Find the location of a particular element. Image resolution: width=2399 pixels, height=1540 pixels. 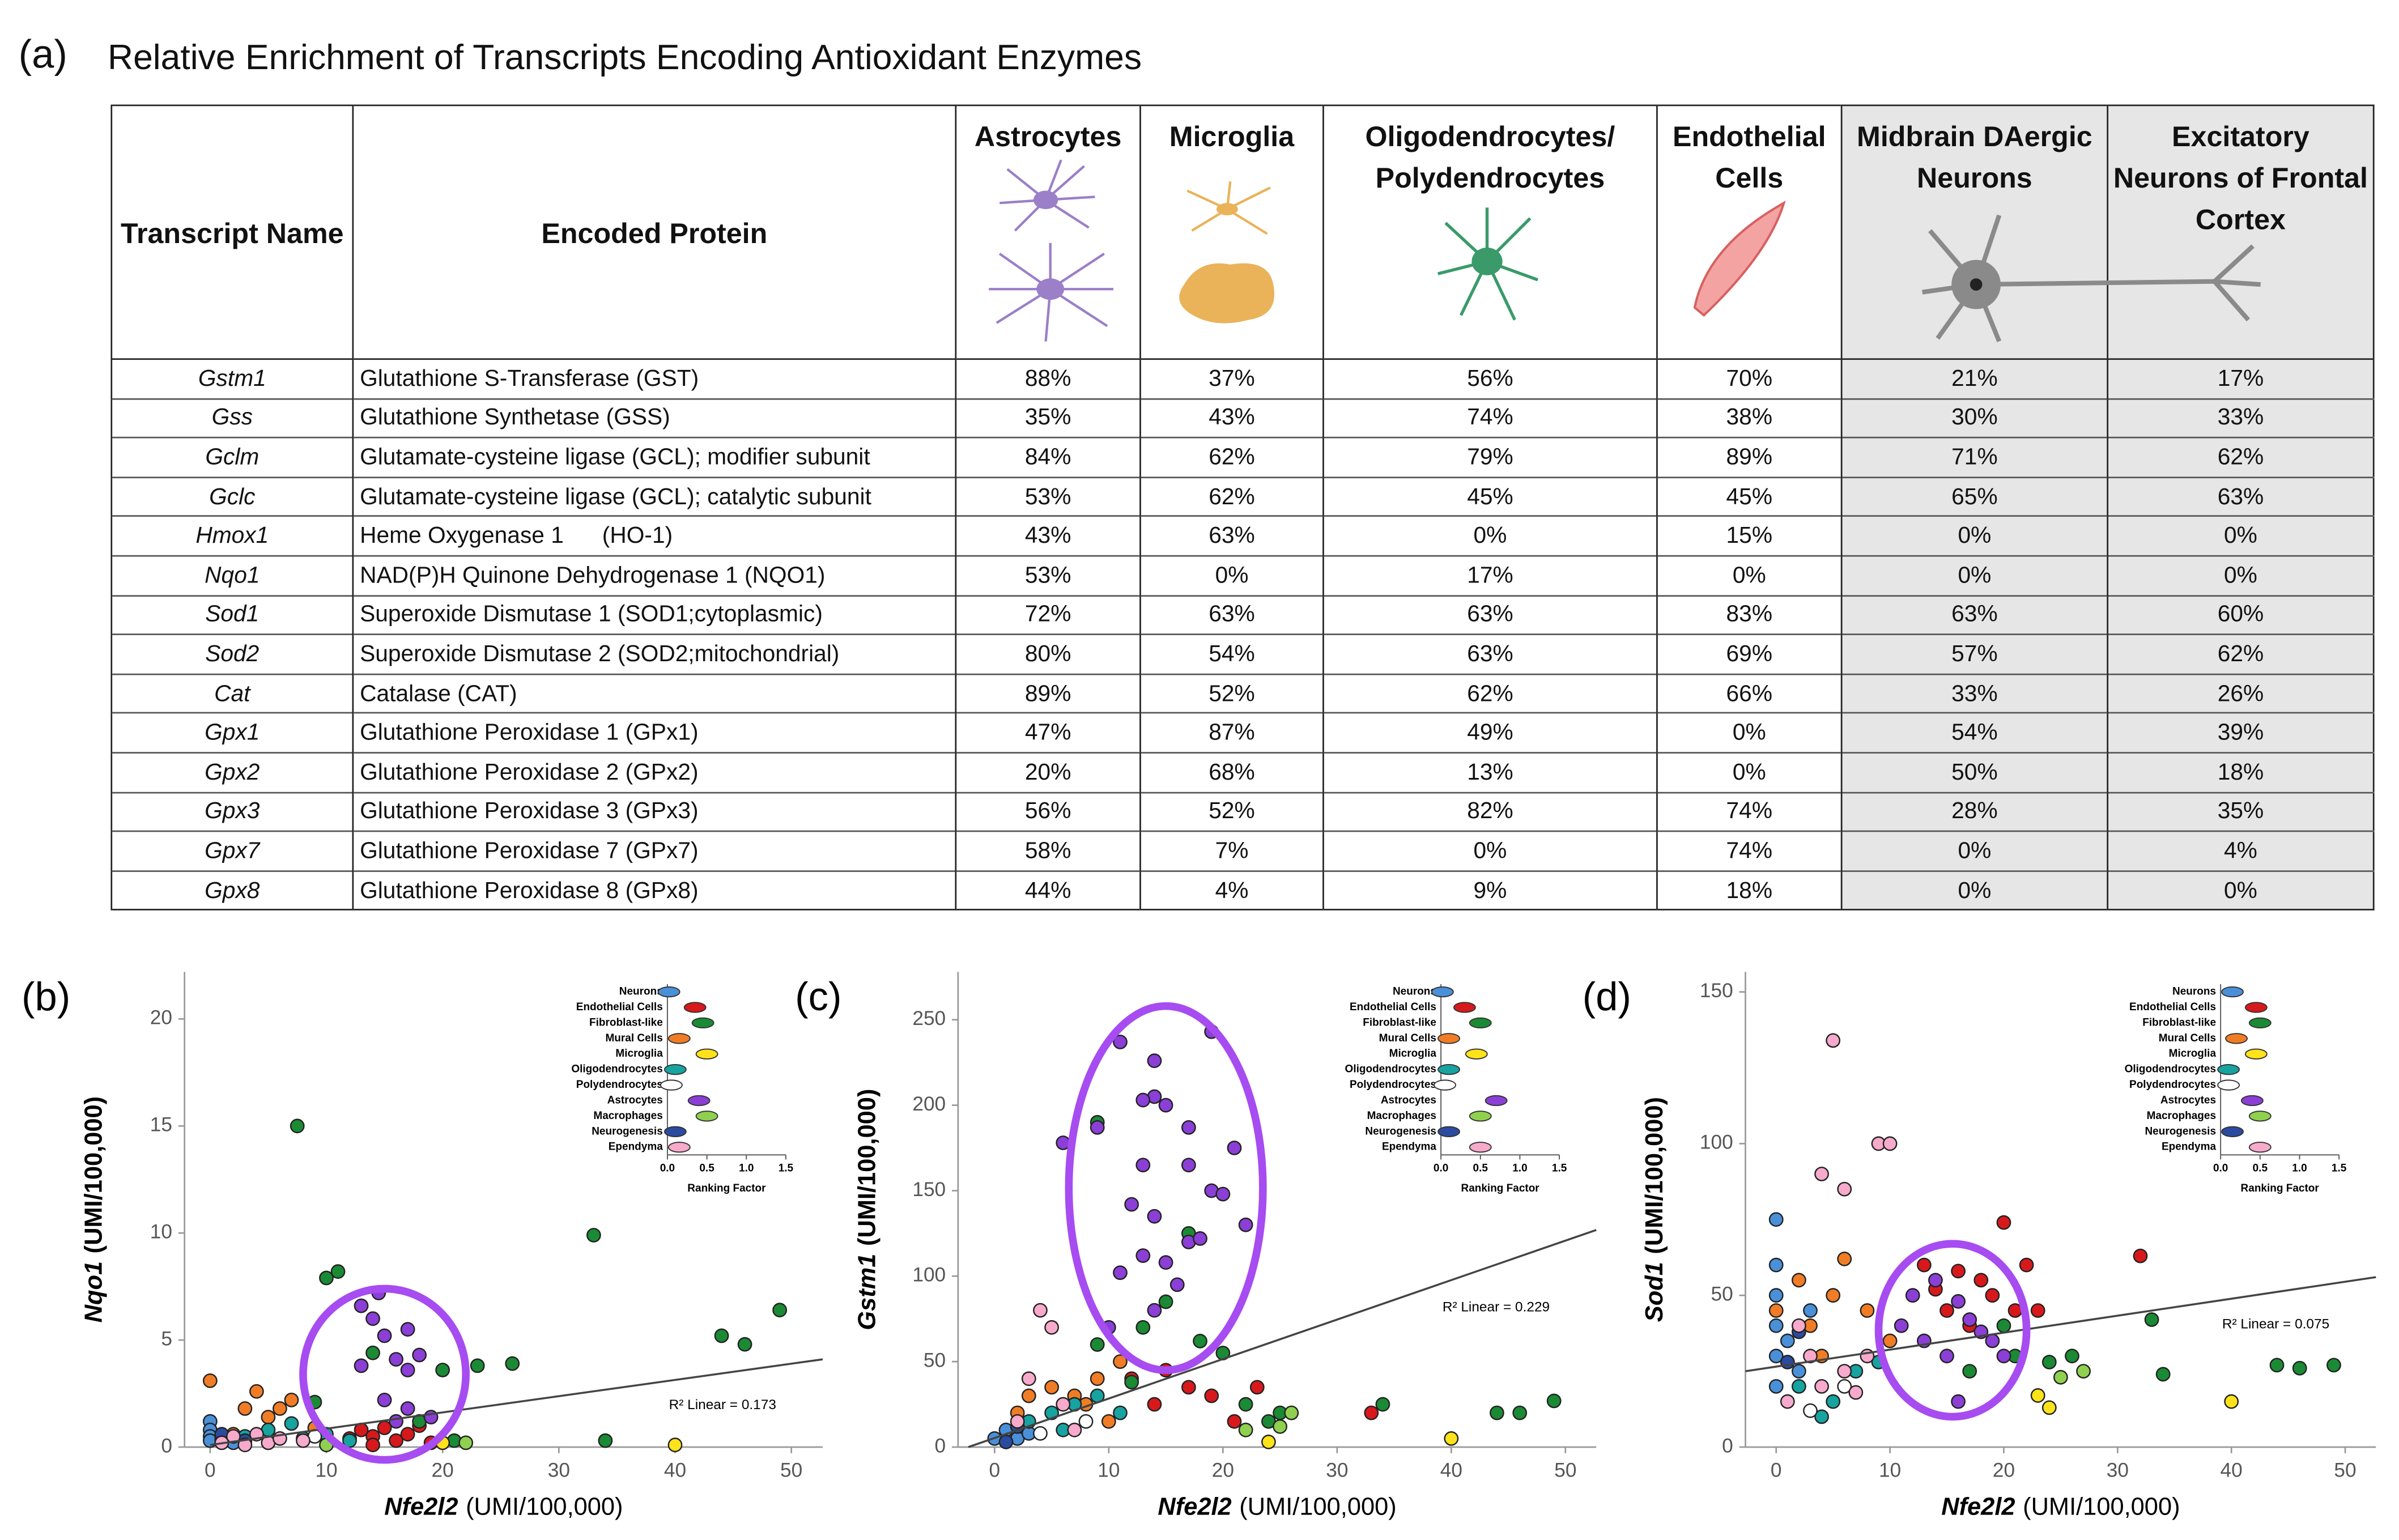

table-cell: 21% is located at coordinates (1974, 378).